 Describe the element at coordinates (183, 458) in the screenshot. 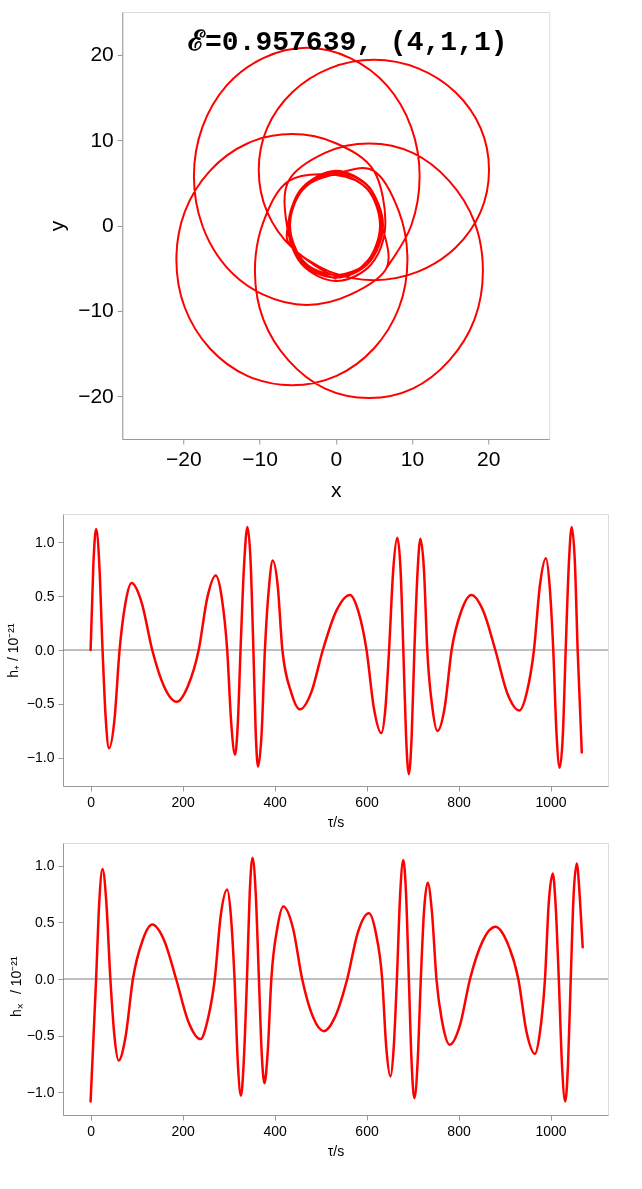

I see `x-tick-label: −20` at that location.